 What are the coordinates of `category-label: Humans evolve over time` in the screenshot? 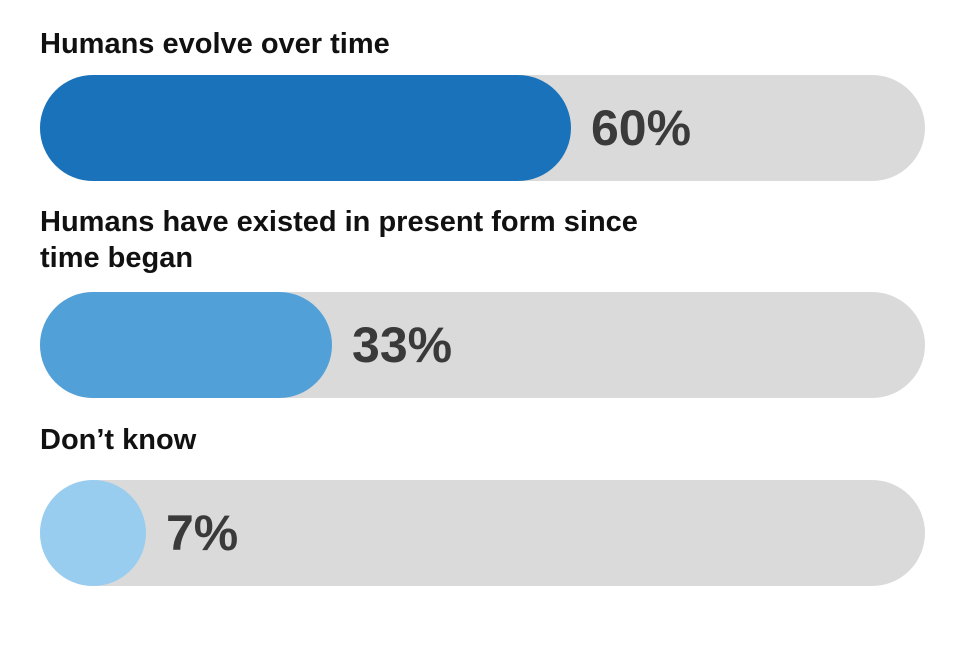 It's located at (215, 44).